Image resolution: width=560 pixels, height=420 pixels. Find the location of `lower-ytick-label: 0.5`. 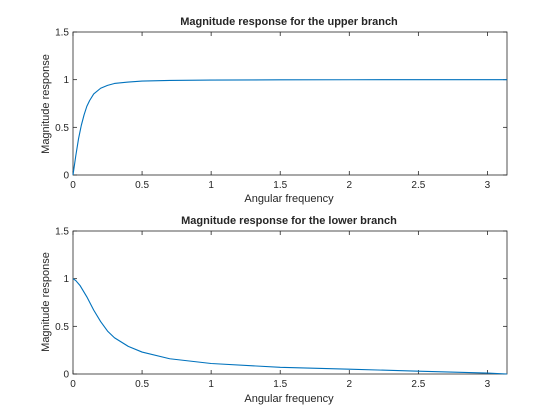

lower-ytick-label: 0.5 is located at coordinates (62, 327).